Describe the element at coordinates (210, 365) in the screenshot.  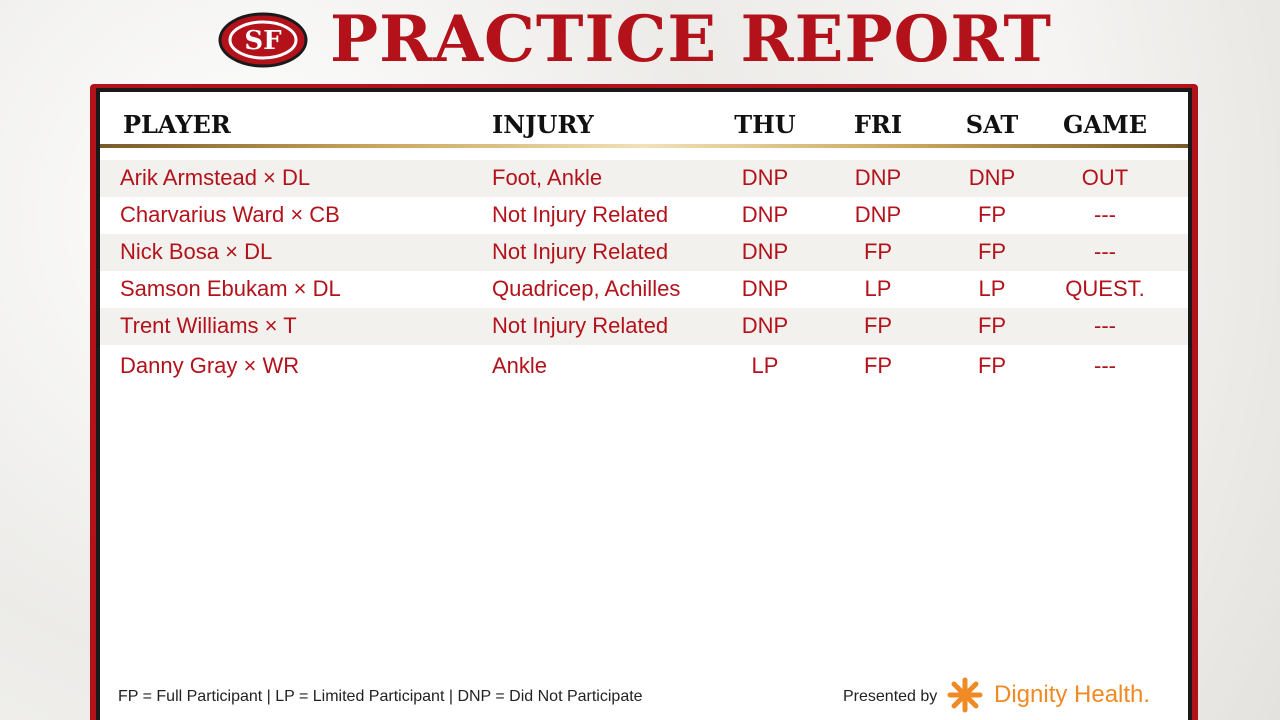
I see `player: Danny Gray × WR` at that location.